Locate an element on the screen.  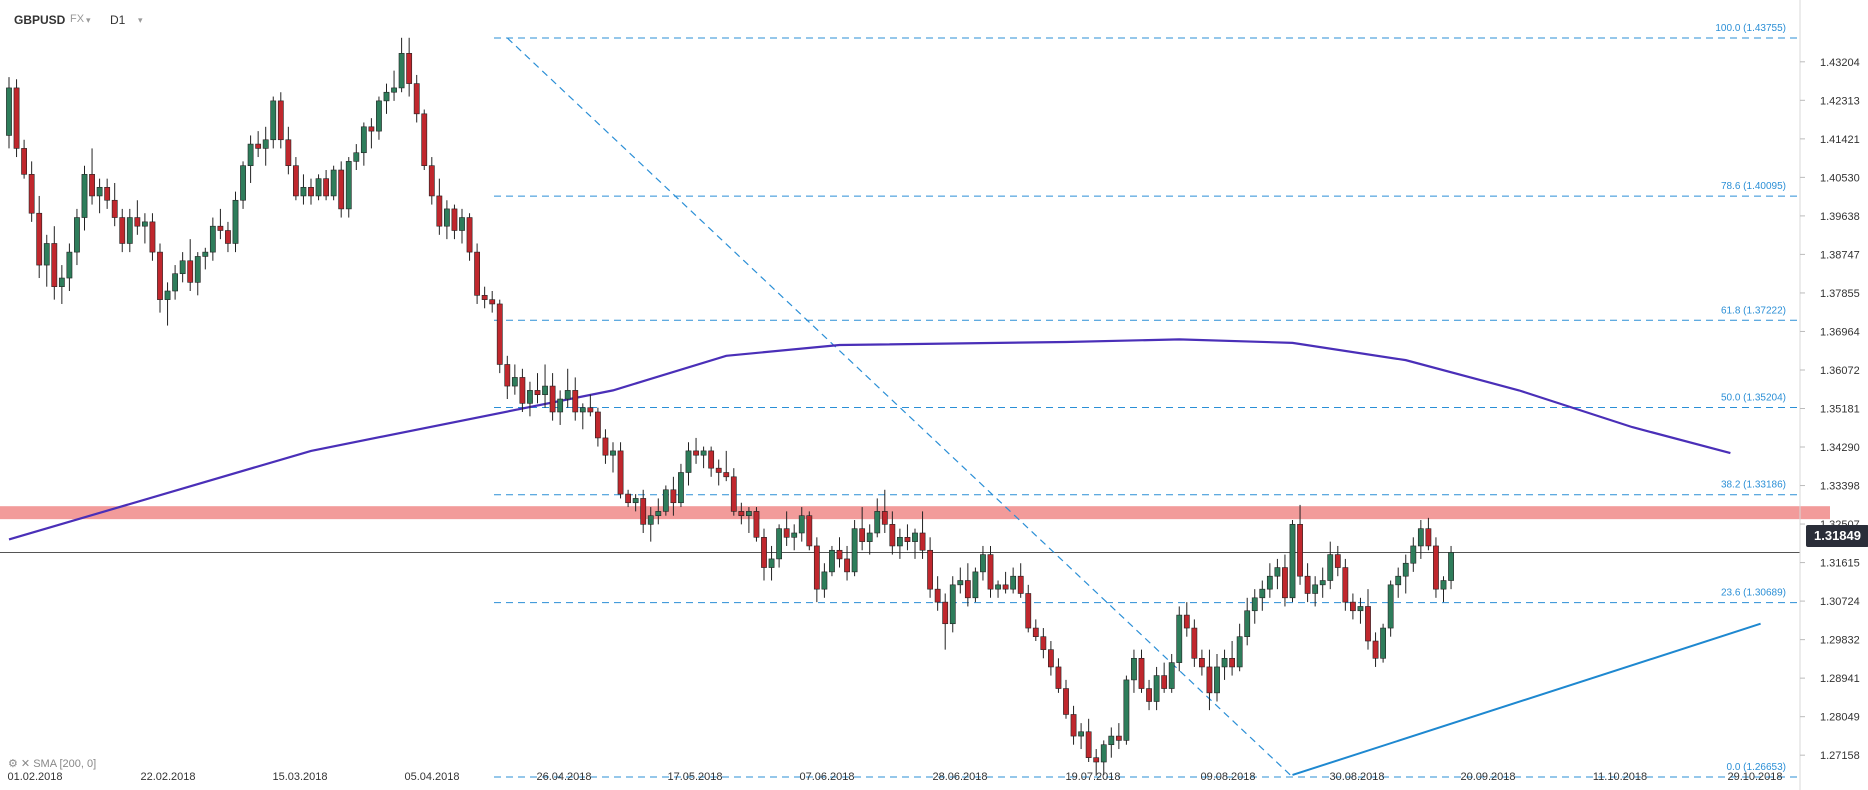
x-tick-label: 17.05.2018 is located at coordinates (694, 777).